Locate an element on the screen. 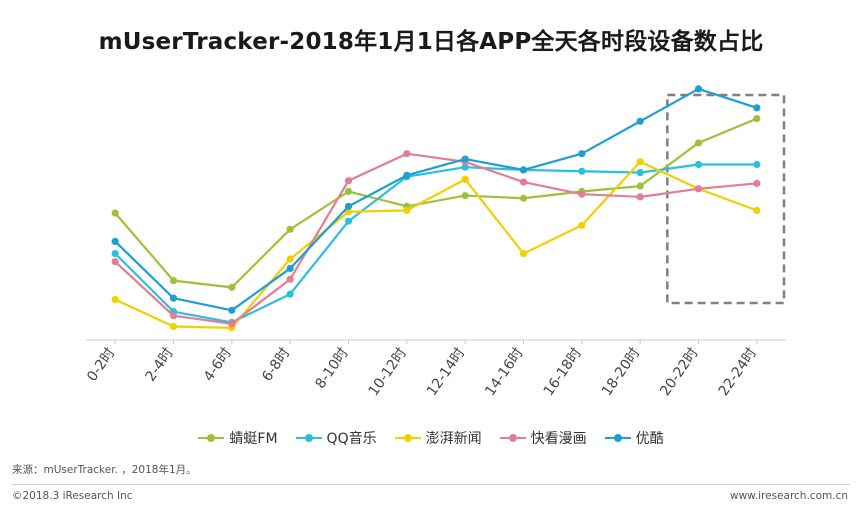  website-url: www.iresearch.com.cn is located at coordinates (788, 496).